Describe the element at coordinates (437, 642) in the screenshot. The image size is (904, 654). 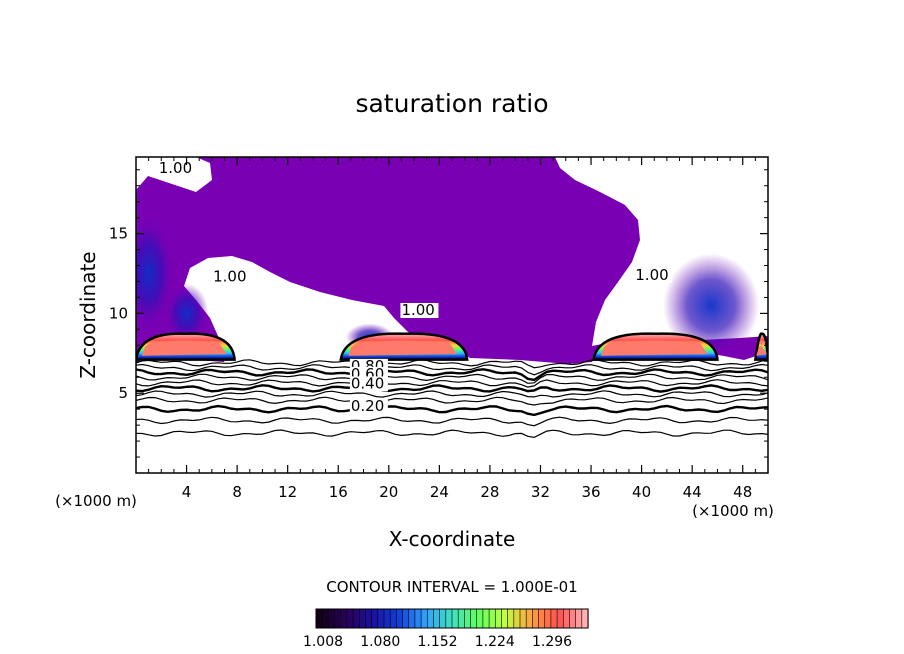
I see `colorbar-tick-label-2: 1.152` at that location.